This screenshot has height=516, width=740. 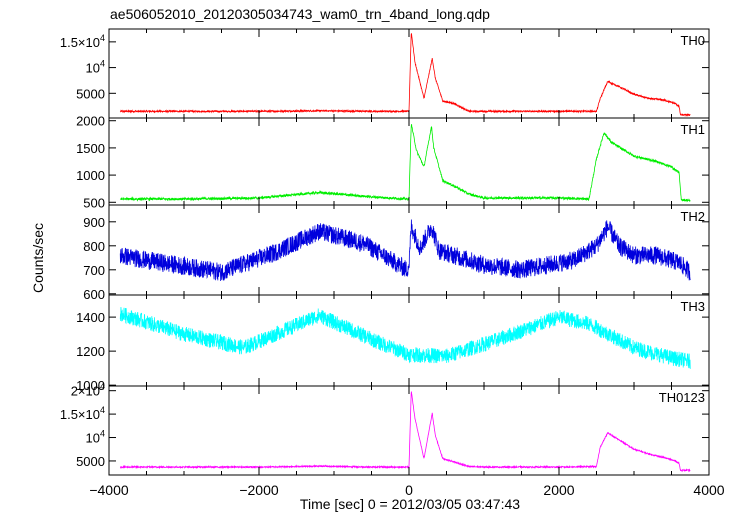 What do you see at coordinates (90, 351) in the screenshot?
I see `y-tick-label: 1200` at bounding box center [90, 351].